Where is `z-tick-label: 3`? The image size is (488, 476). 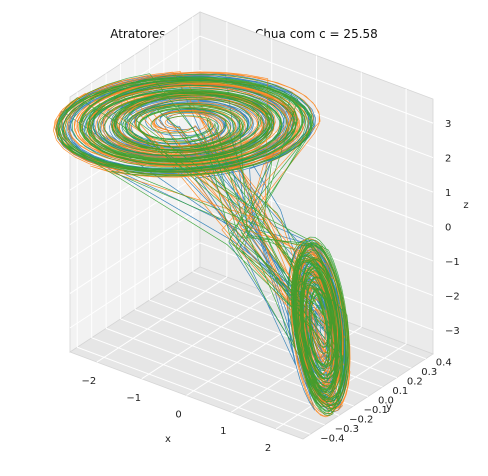 z-tick-label: 3 is located at coordinates (448, 124).